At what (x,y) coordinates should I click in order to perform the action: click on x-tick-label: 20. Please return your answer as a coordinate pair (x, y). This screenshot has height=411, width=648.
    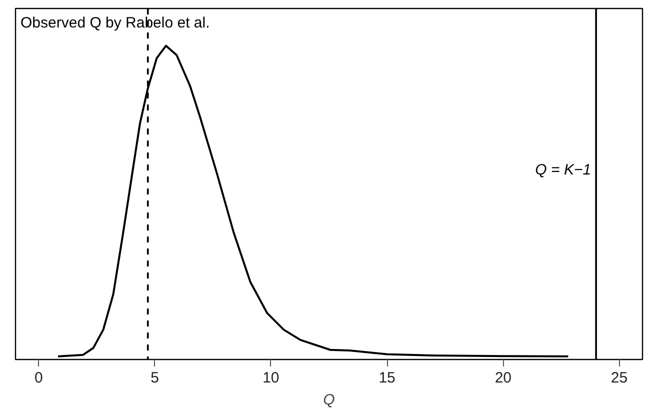
    Looking at the image, I should click on (503, 378).